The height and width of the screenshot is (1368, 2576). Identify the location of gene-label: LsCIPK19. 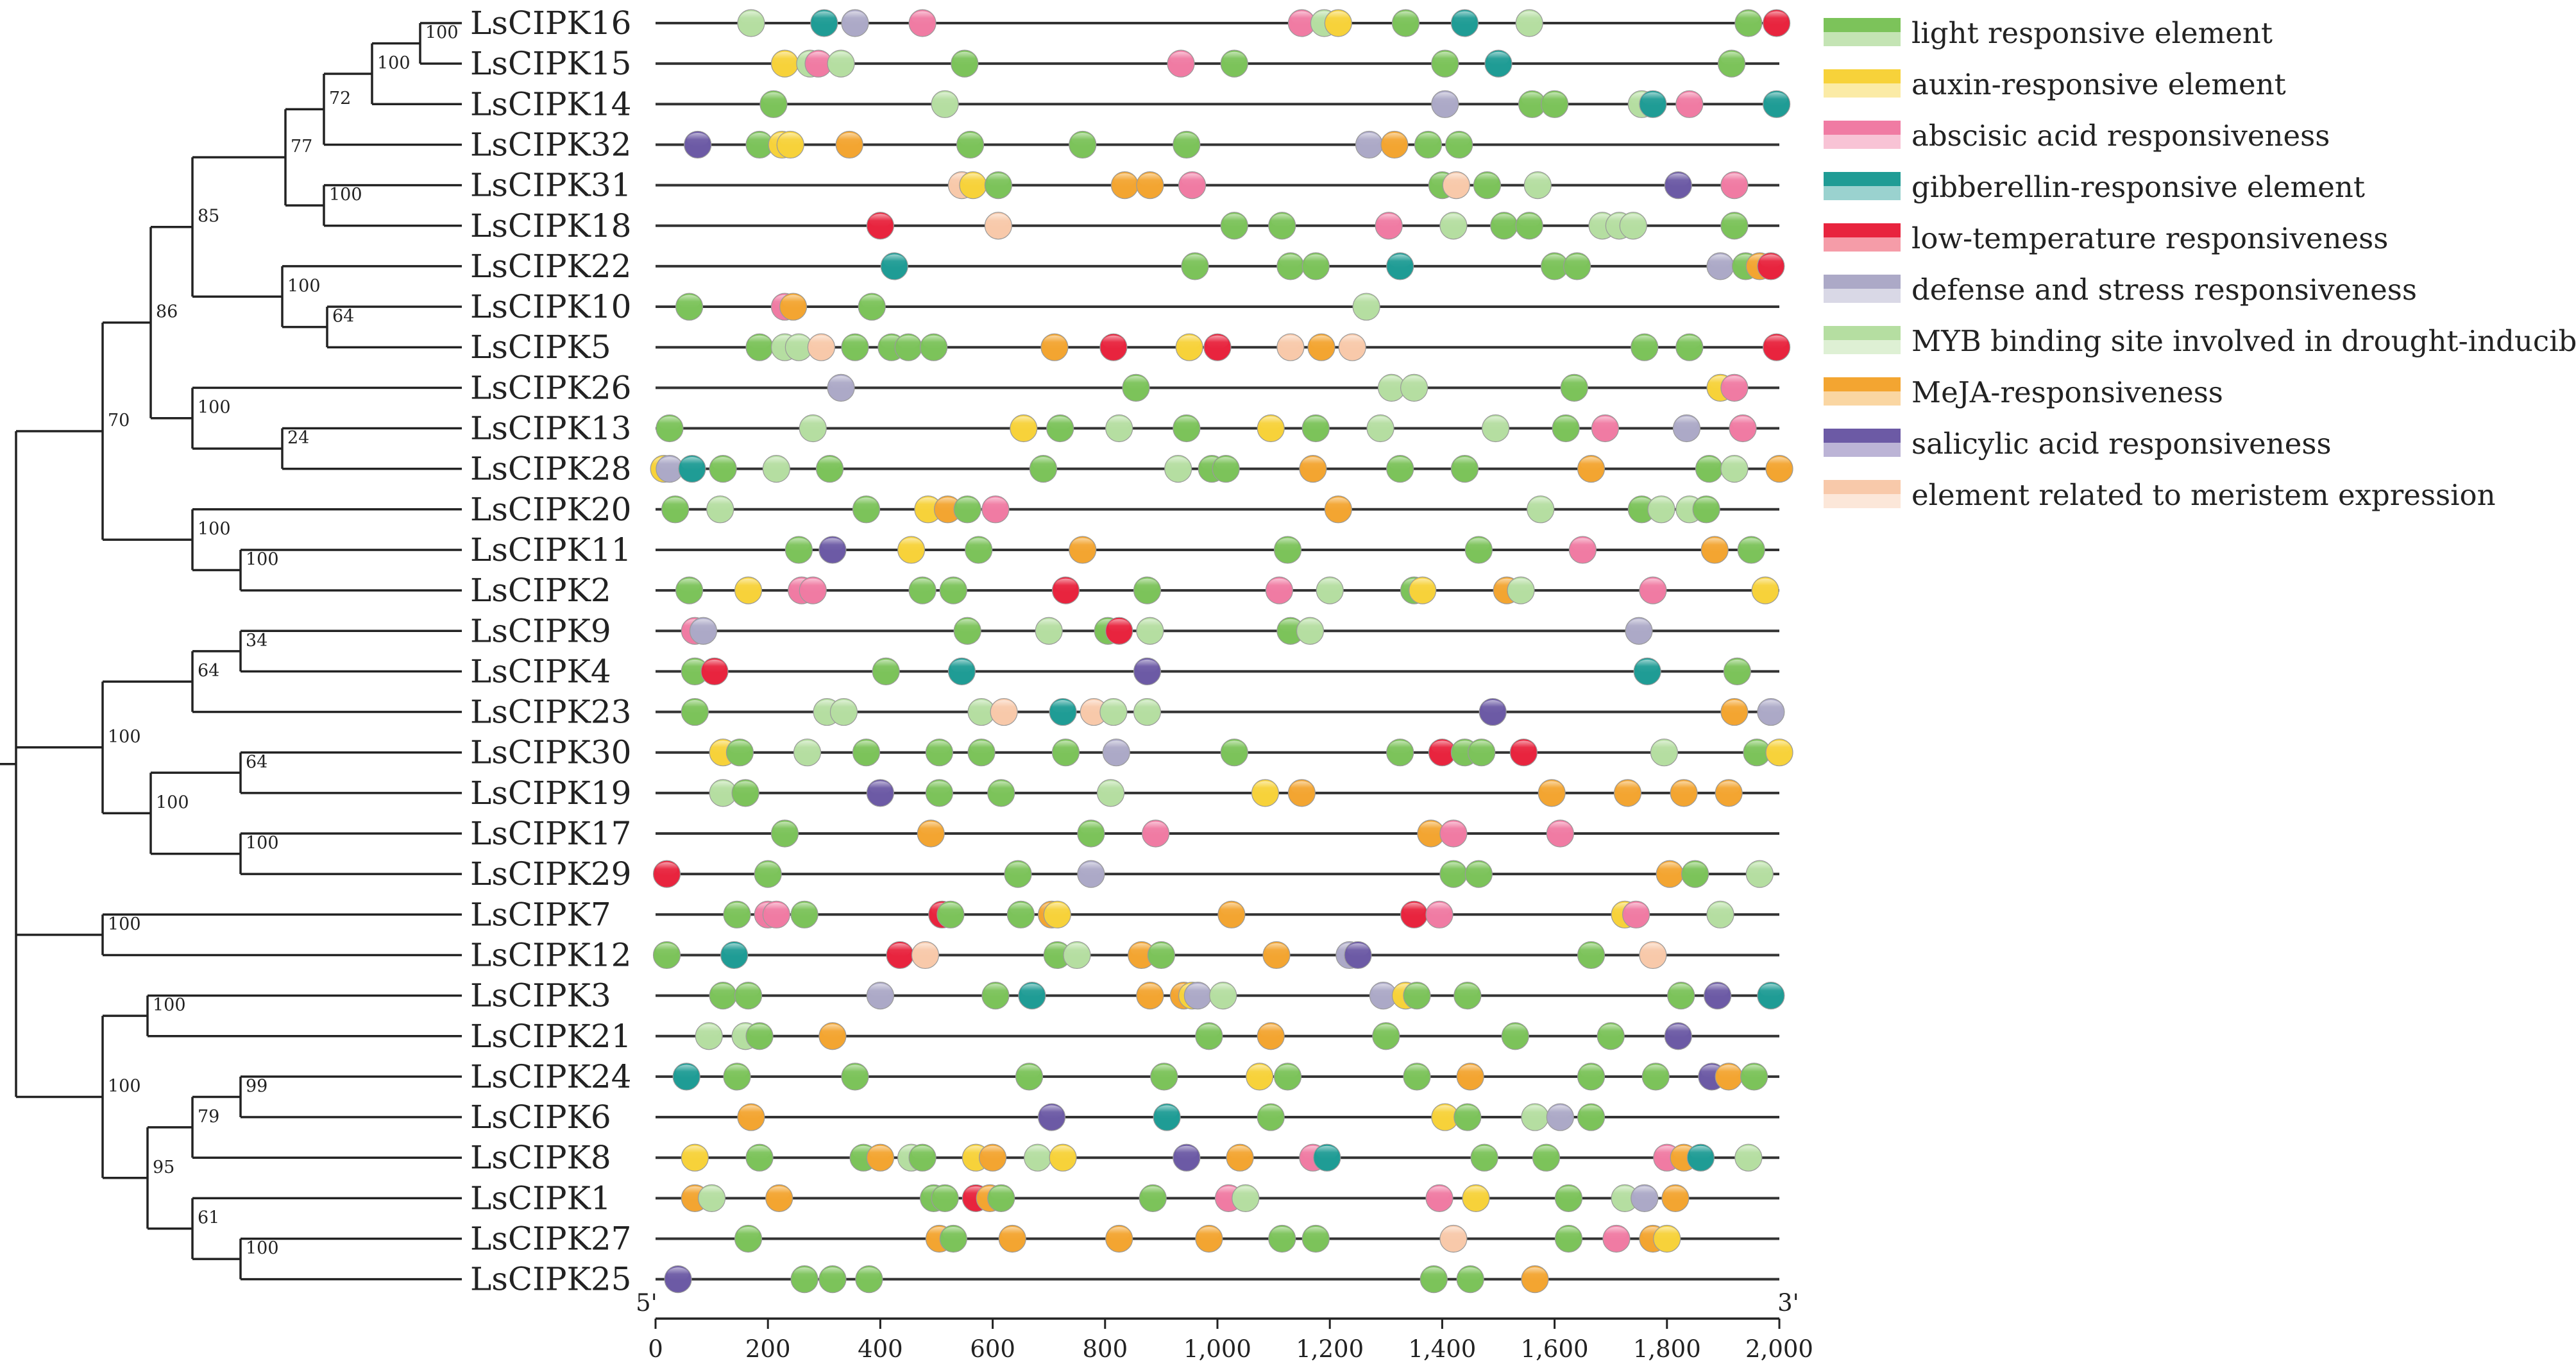
(551, 793).